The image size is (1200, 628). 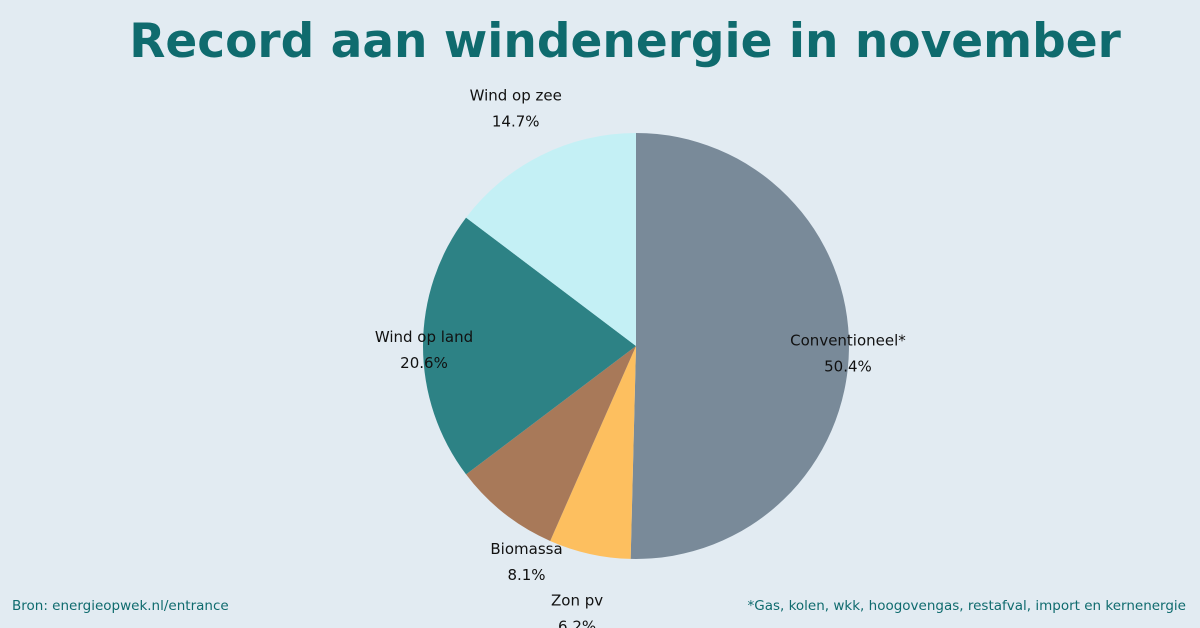 I want to click on slice-value-zon-pv: 6.2%, so click(x=577, y=622).